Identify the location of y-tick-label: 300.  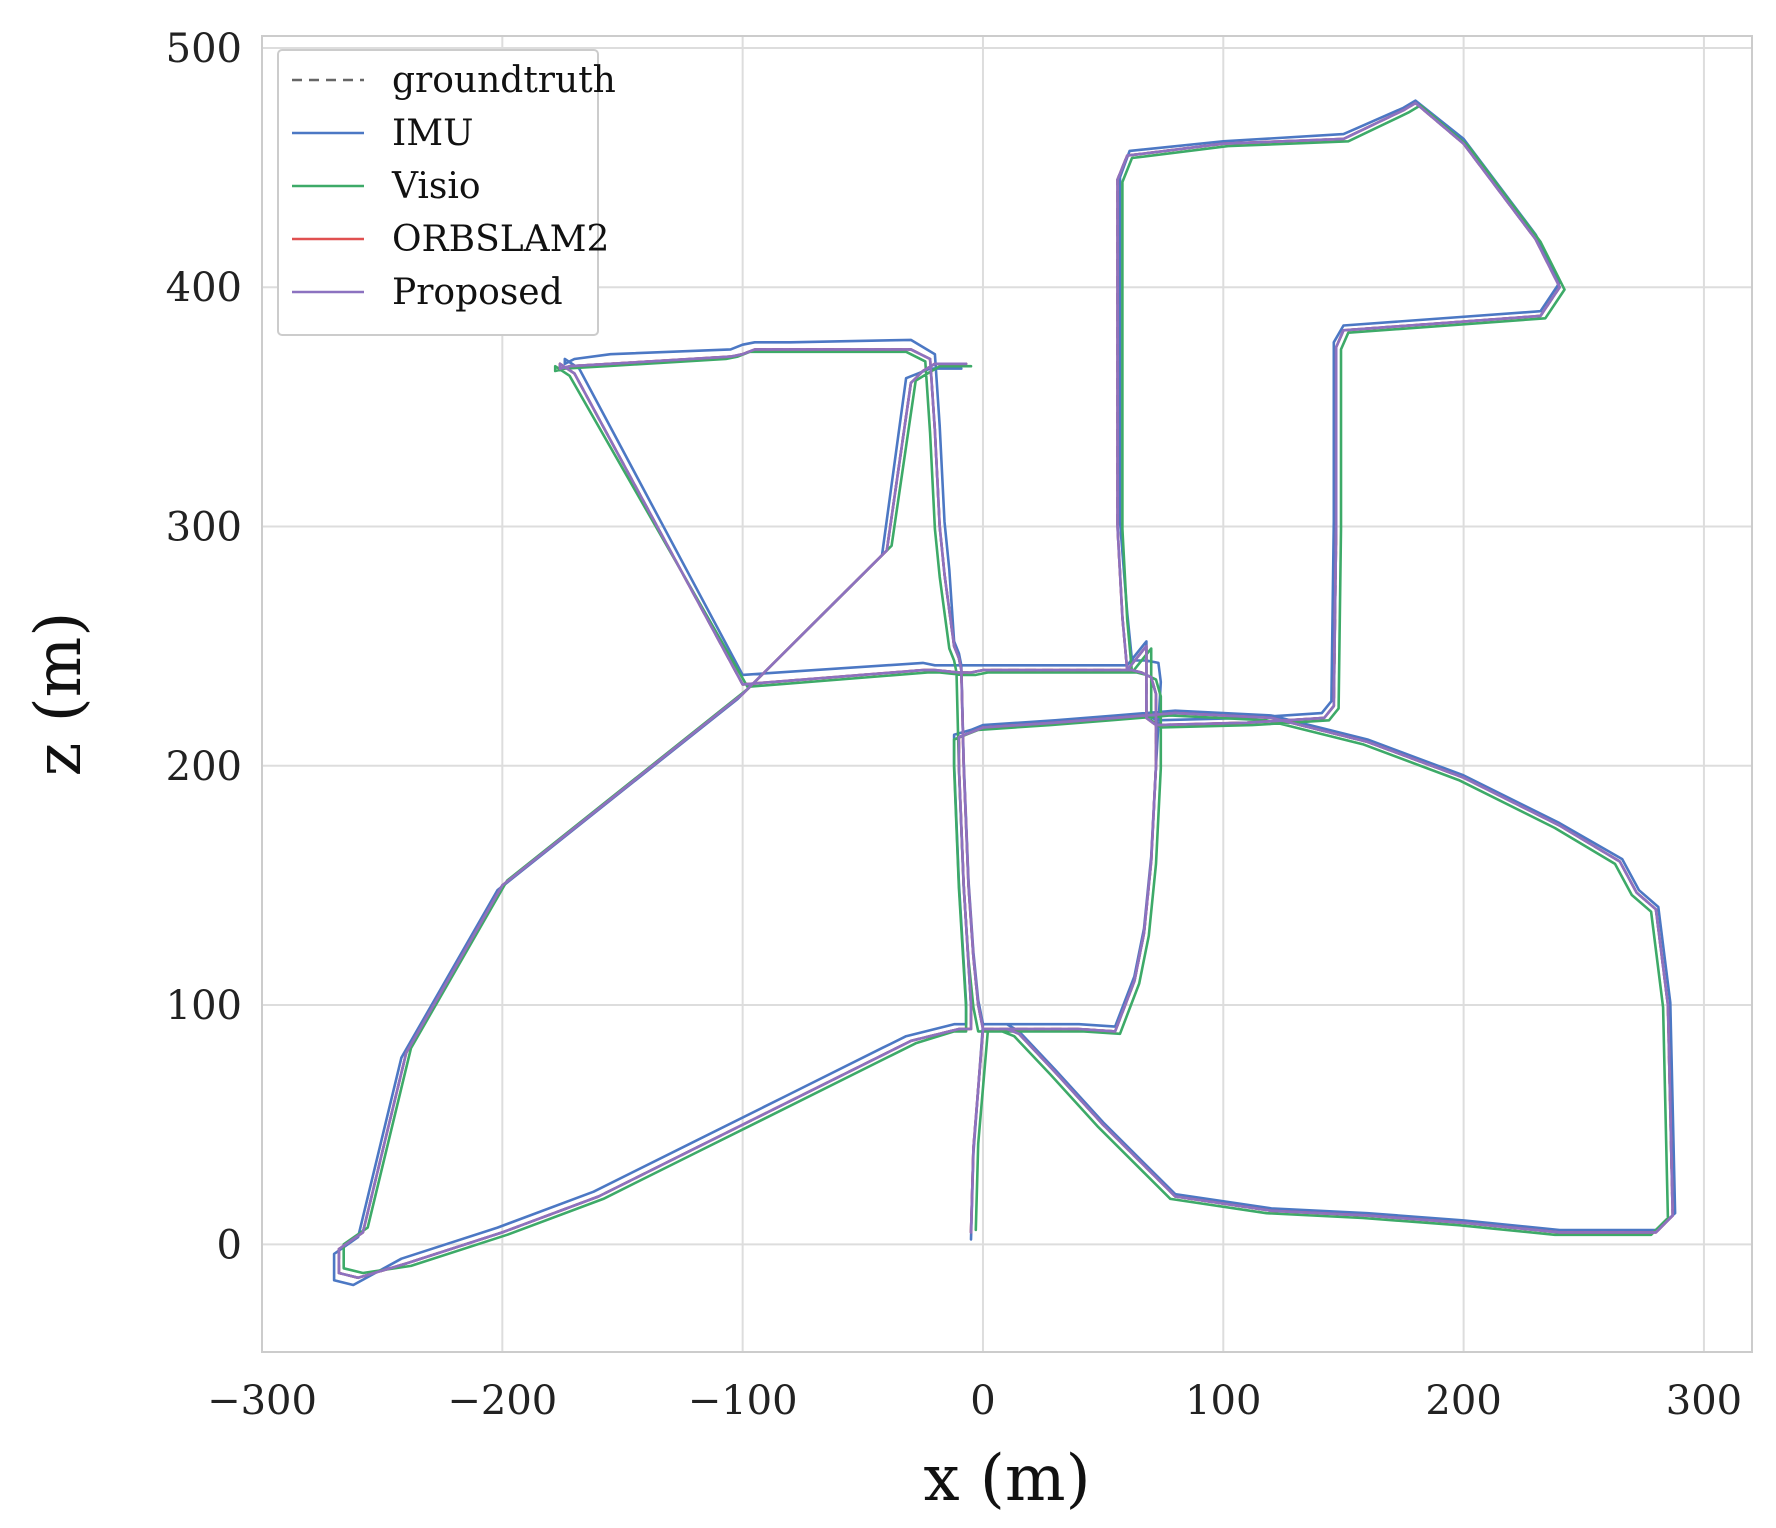
(204, 528).